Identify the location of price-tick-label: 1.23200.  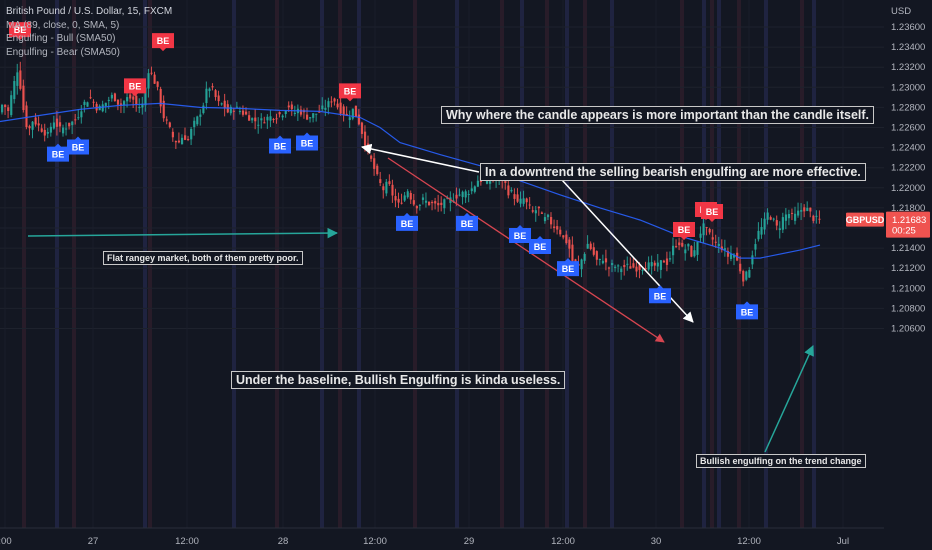
(908, 67).